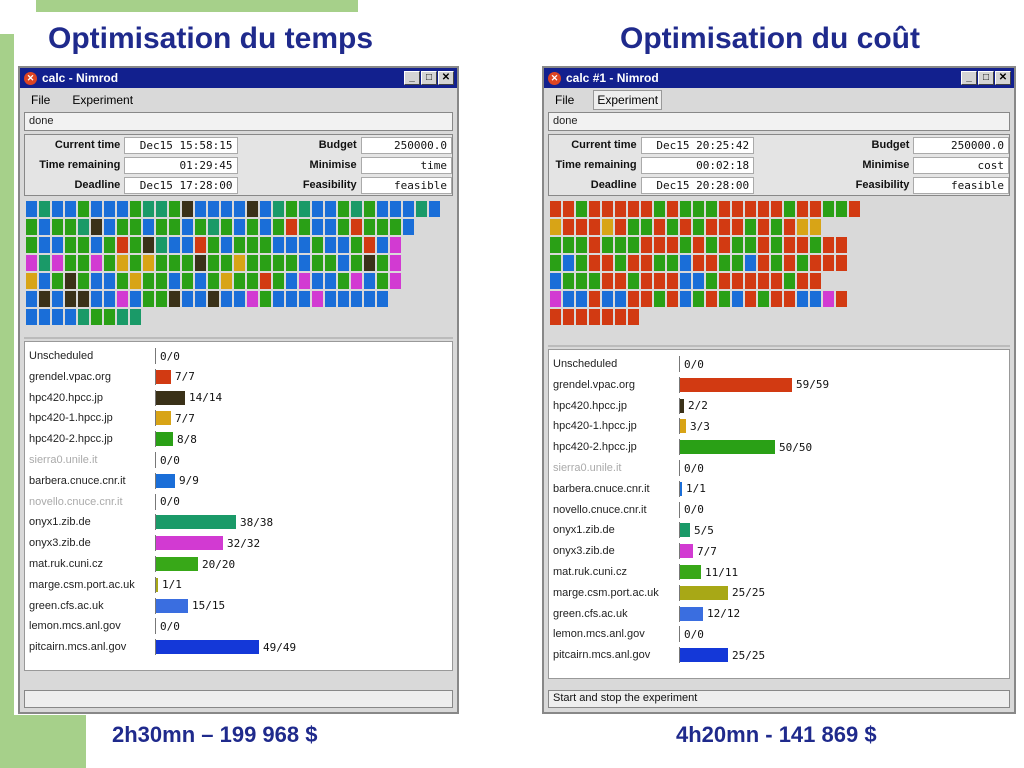 The image size is (1024, 768). I want to click on resource-bar-track: 7/7, so click(303, 376).